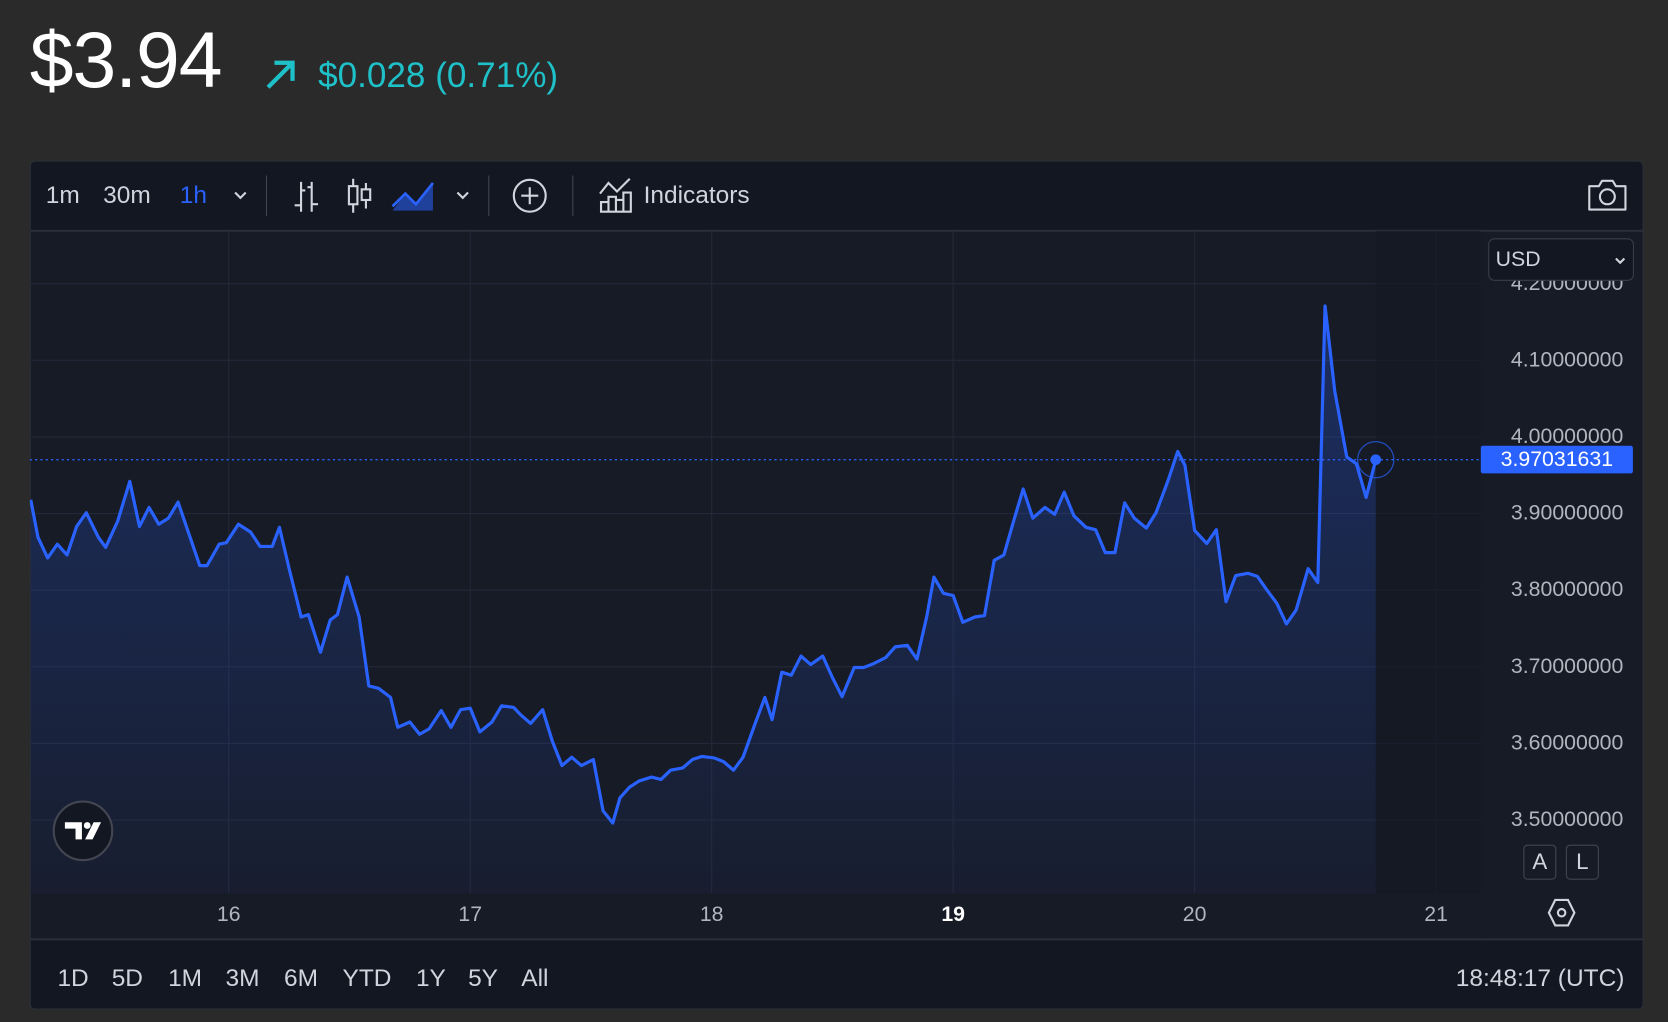 Image resolution: width=1668 pixels, height=1022 pixels. What do you see at coordinates (438, 75) in the screenshot?
I see `price-change: $0.028 (0.71%)` at bounding box center [438, 75].